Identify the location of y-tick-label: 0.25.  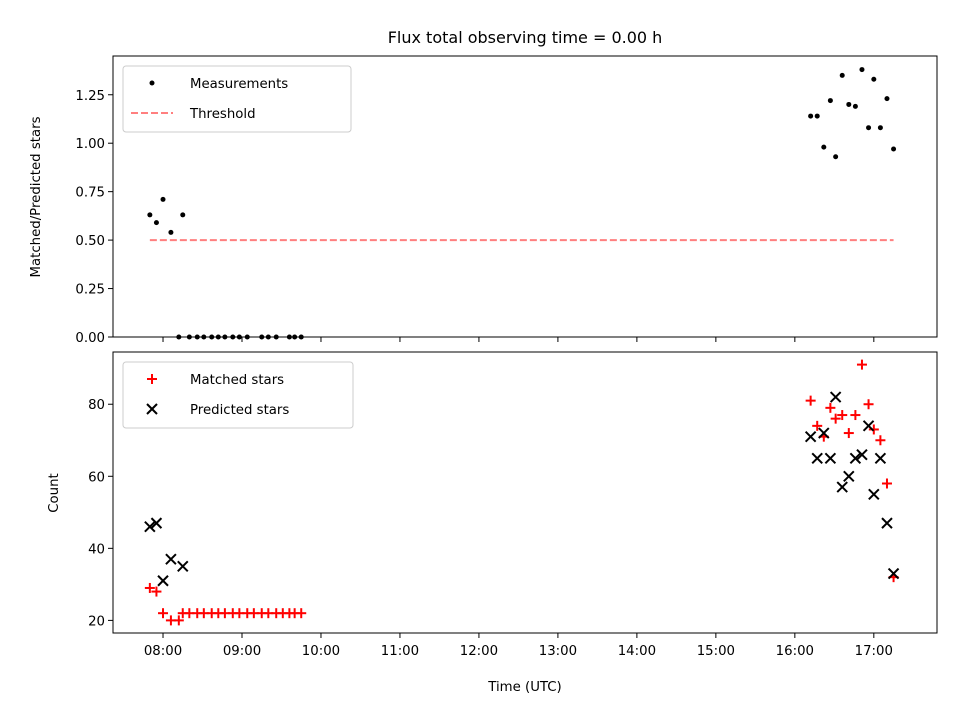
(90, 290).